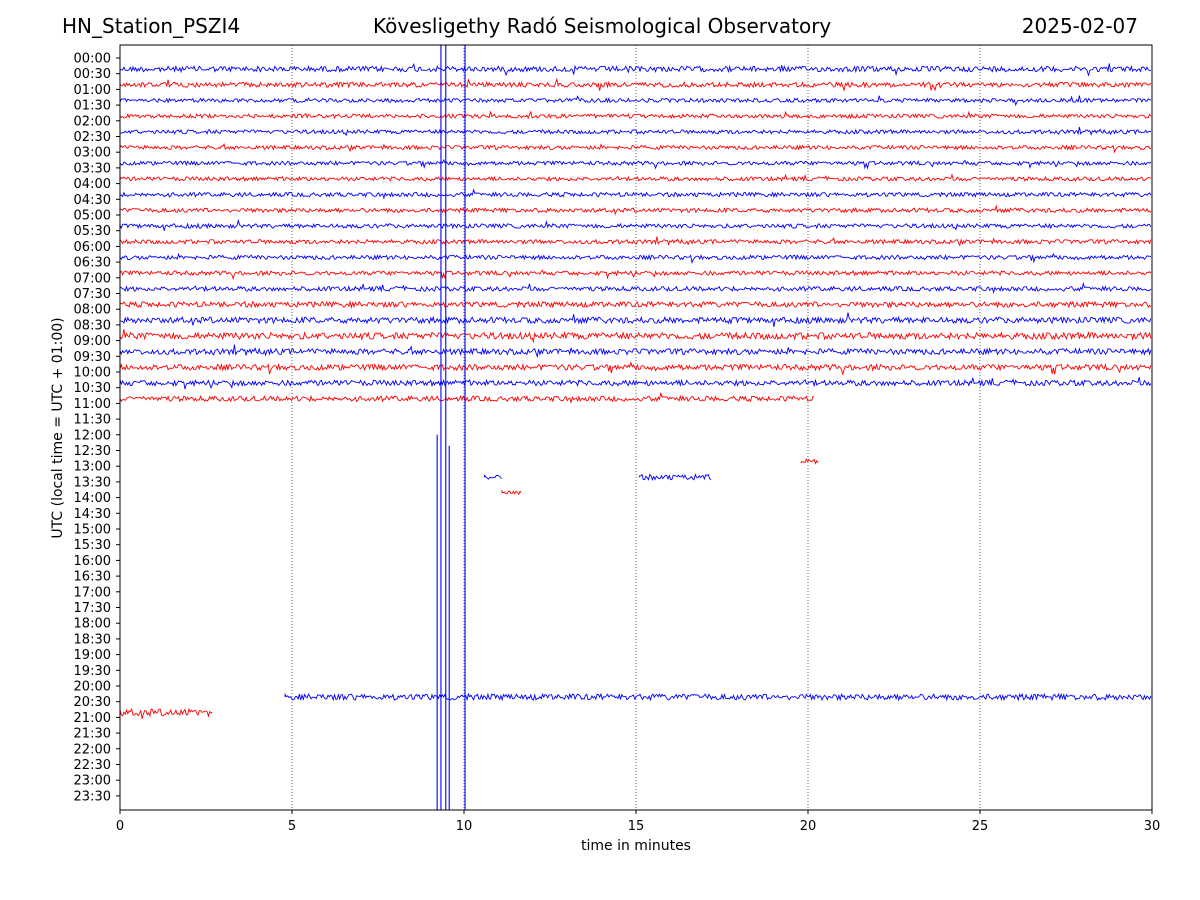 The height and width of the screenshot is (900, 1200). What do you see at coordinates (92, 373) in the screenshot?
I see `y-tick-label: 10:00` at bounding box center [92, 373].